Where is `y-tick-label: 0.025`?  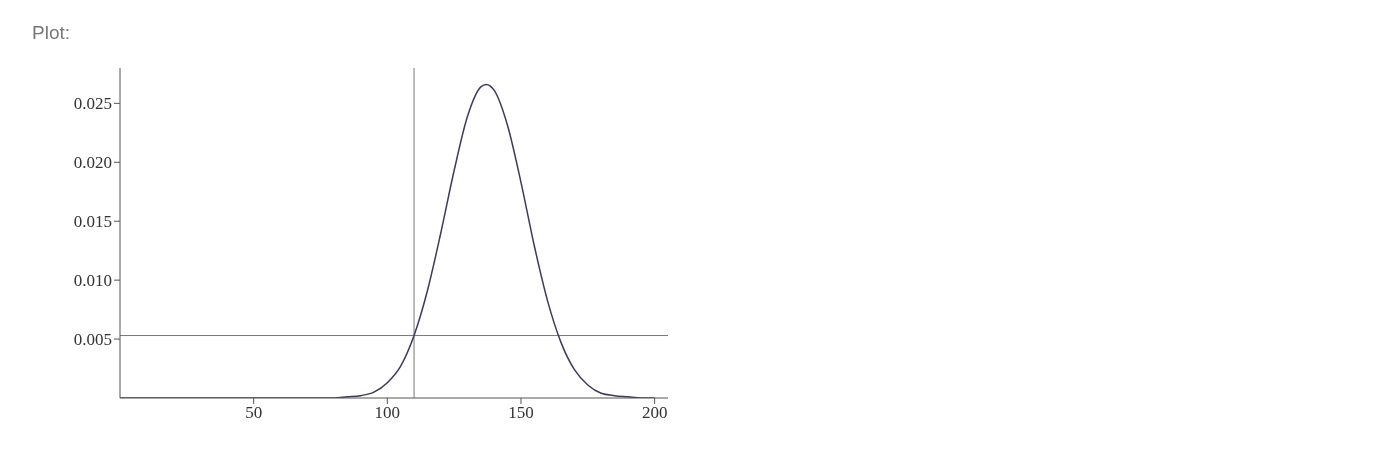 y-tick-label: 0.025 is located at coordinates (92, 104).